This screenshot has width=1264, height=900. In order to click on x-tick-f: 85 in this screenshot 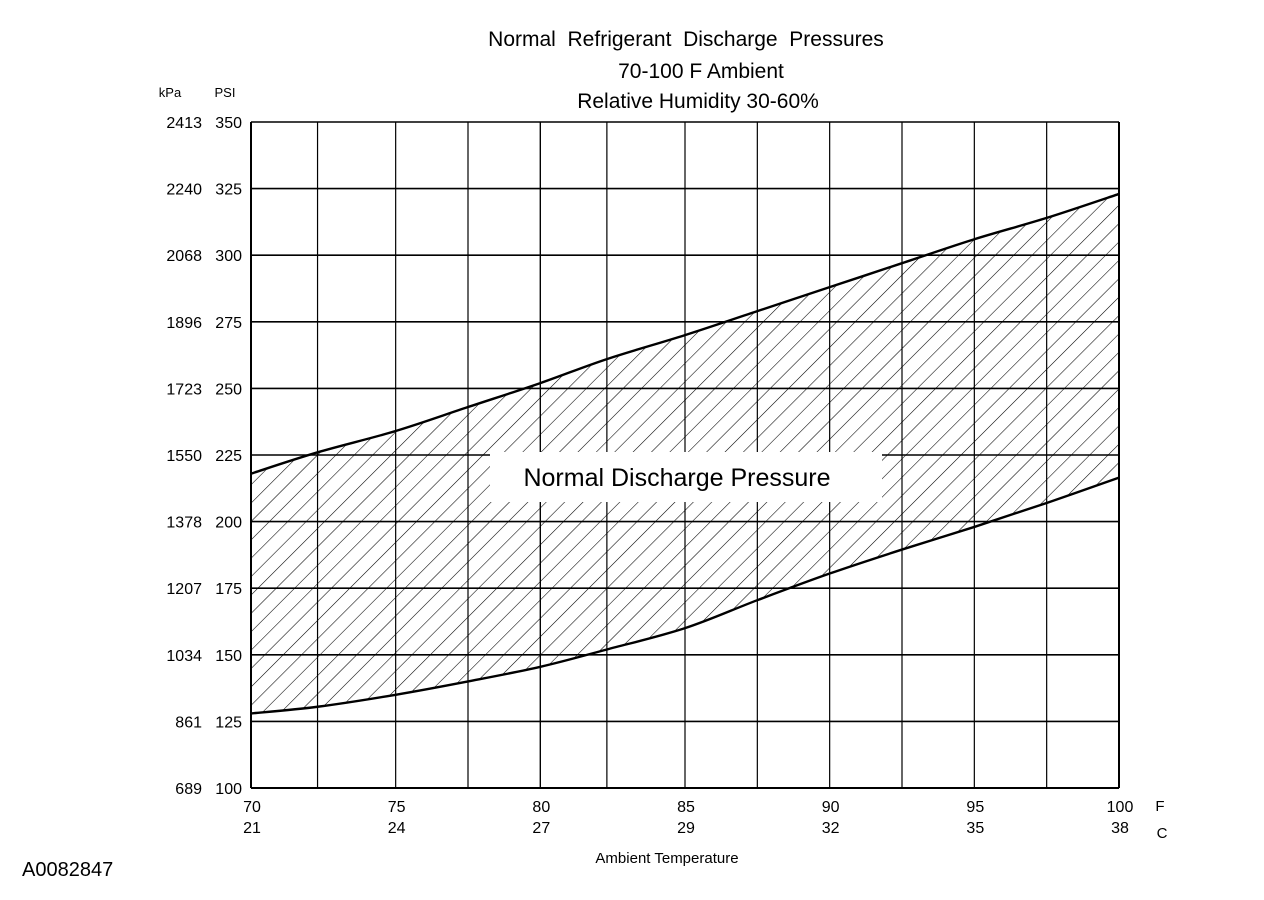, I will do `click(686, 807)`.